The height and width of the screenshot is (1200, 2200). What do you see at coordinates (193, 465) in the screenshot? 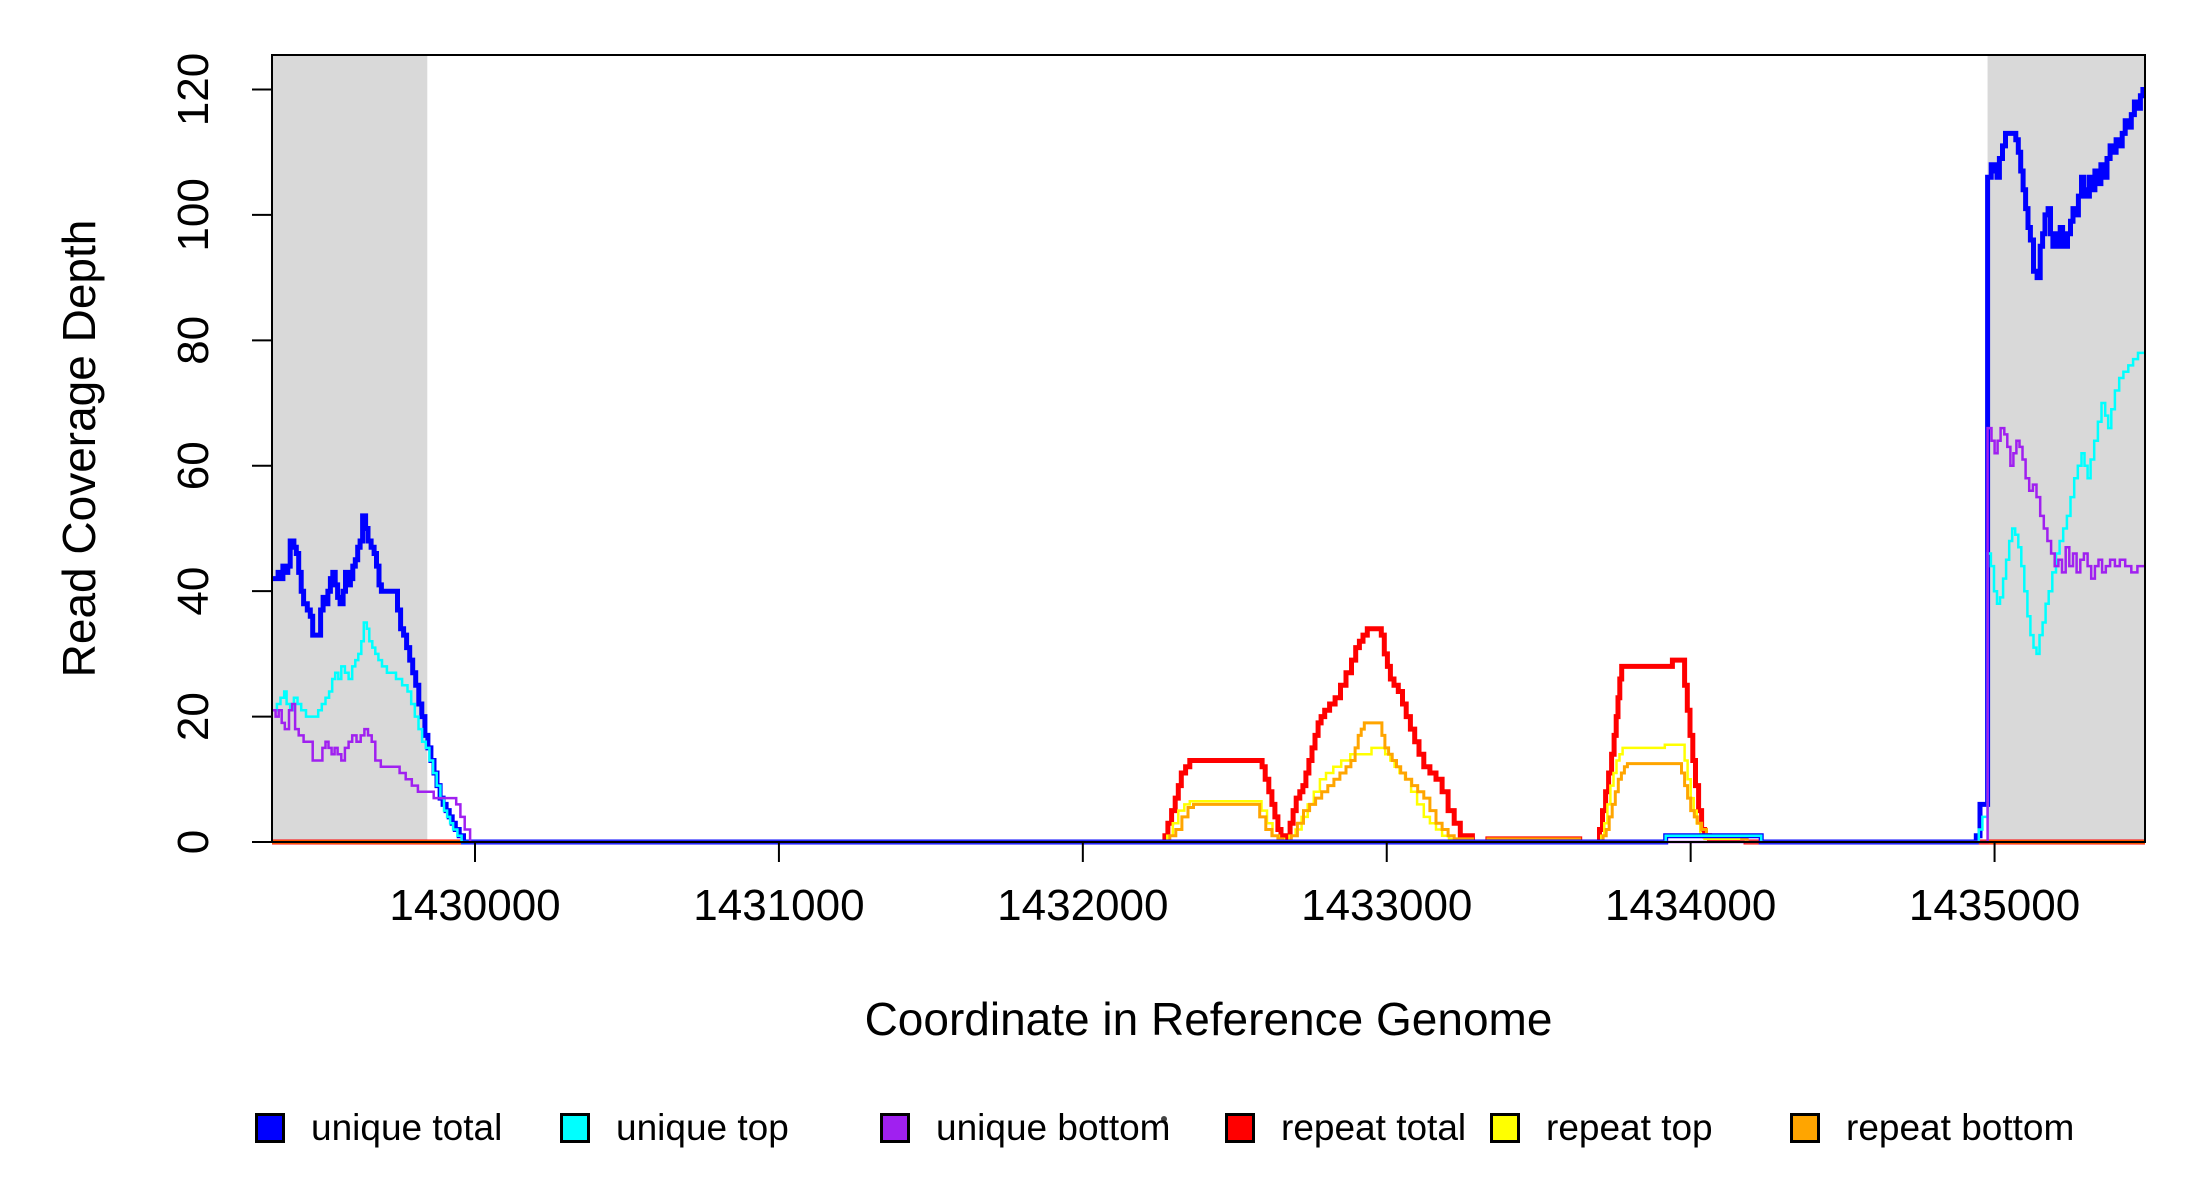
I see `y-axis-tick-label: 60` at bounding box center [193, 465].